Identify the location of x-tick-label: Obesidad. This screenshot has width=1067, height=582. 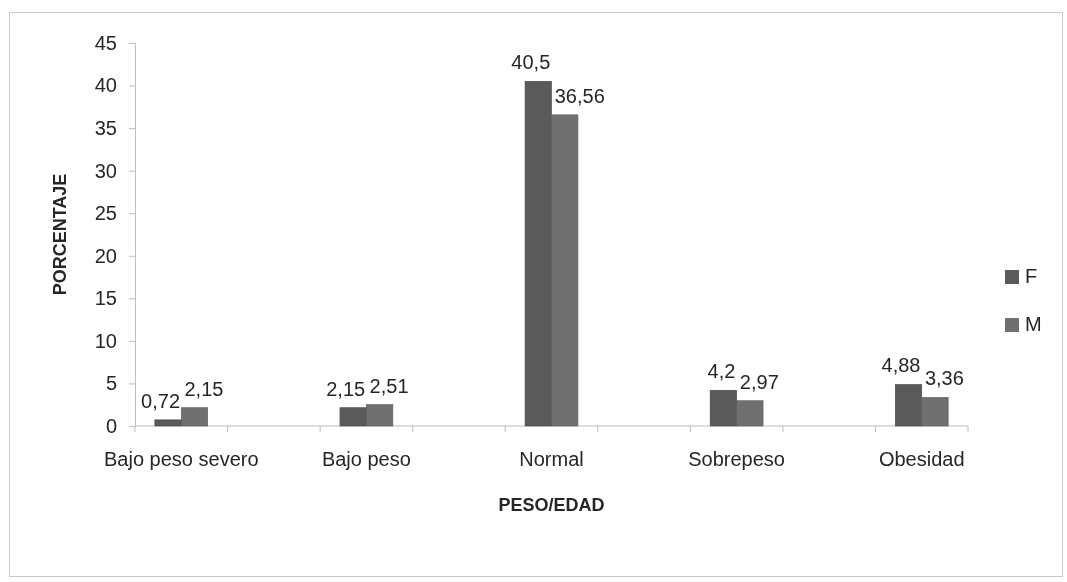
(921, 459).